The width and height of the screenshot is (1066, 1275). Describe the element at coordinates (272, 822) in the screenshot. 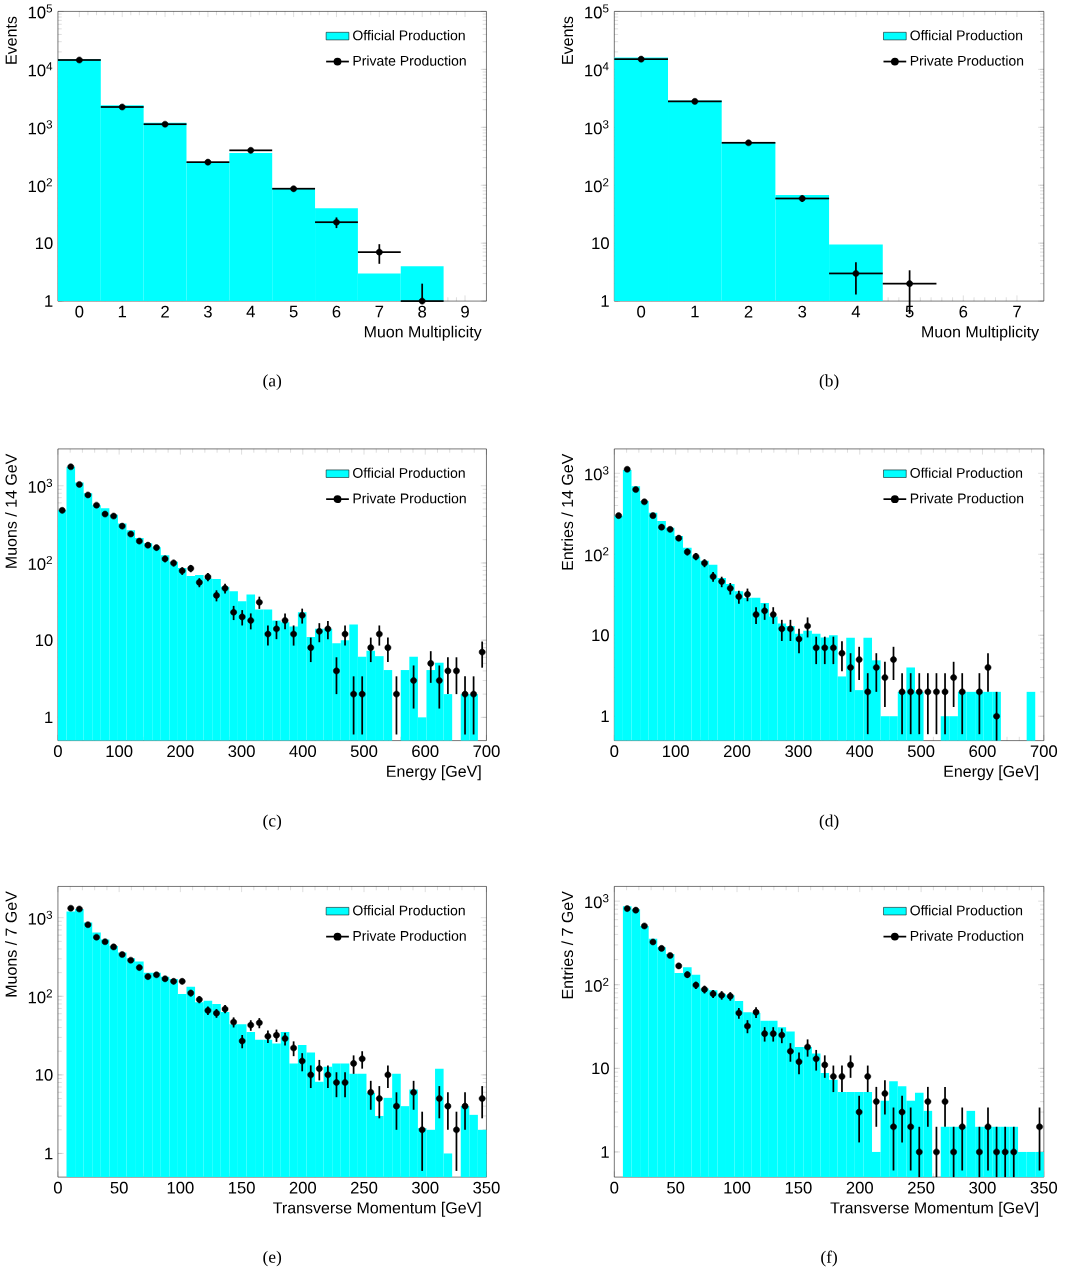

I see `text: (c)` at that location.